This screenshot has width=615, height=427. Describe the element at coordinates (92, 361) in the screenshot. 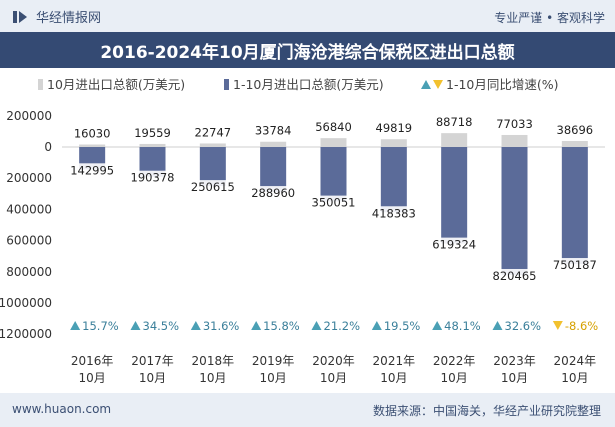

I see `x-tick-label-year-0: 2016年` at that location.